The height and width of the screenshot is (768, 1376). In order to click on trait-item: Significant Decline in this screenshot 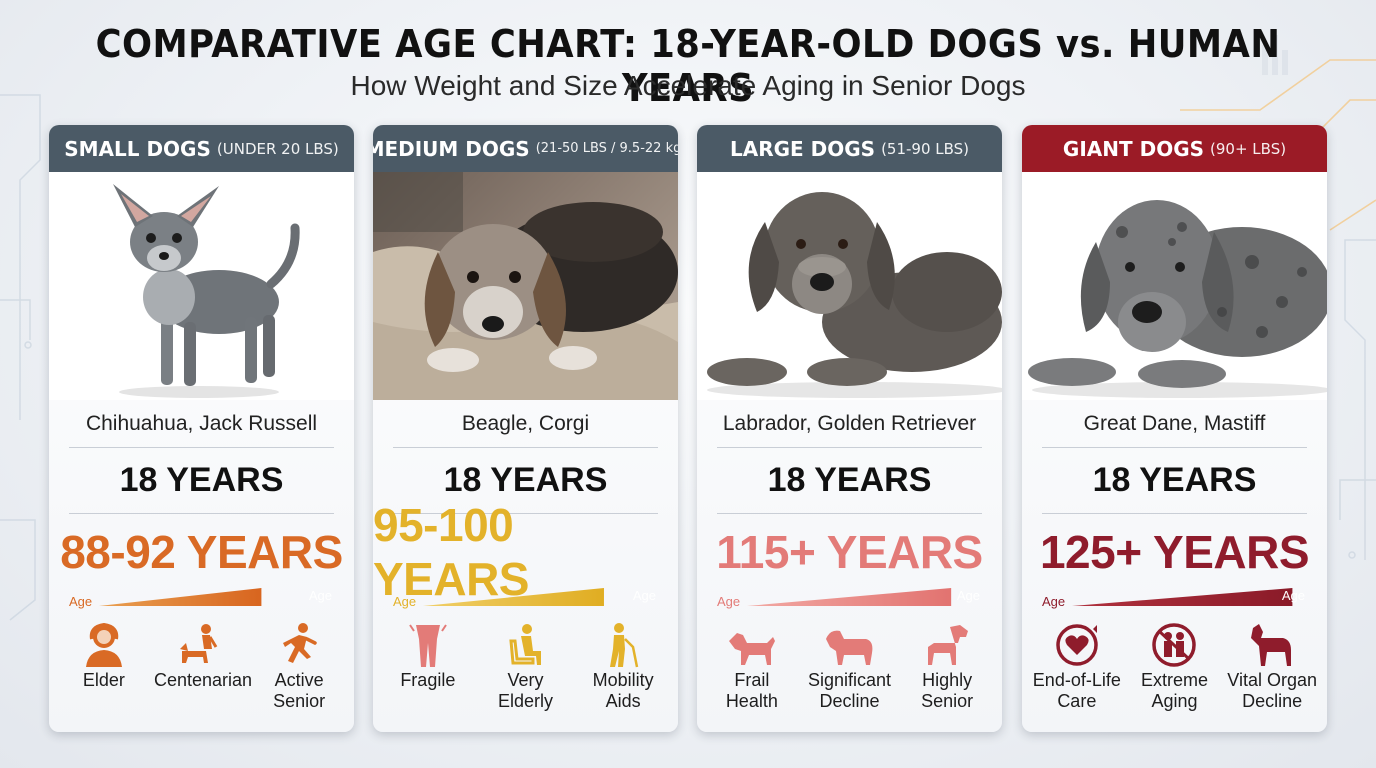, I will do `click(849, 666)`.